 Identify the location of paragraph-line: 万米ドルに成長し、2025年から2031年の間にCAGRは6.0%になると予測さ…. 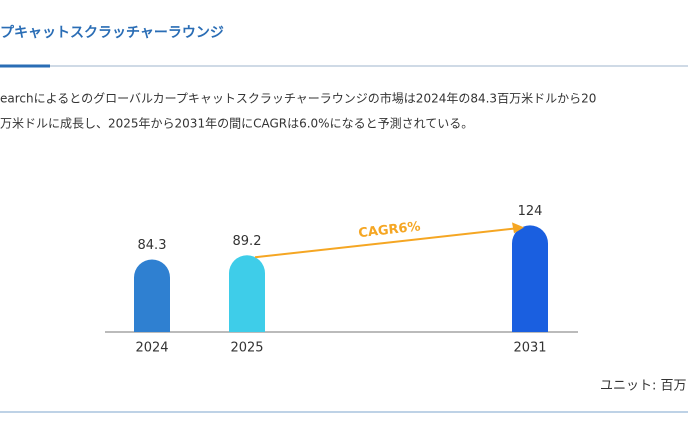
(236, 124).